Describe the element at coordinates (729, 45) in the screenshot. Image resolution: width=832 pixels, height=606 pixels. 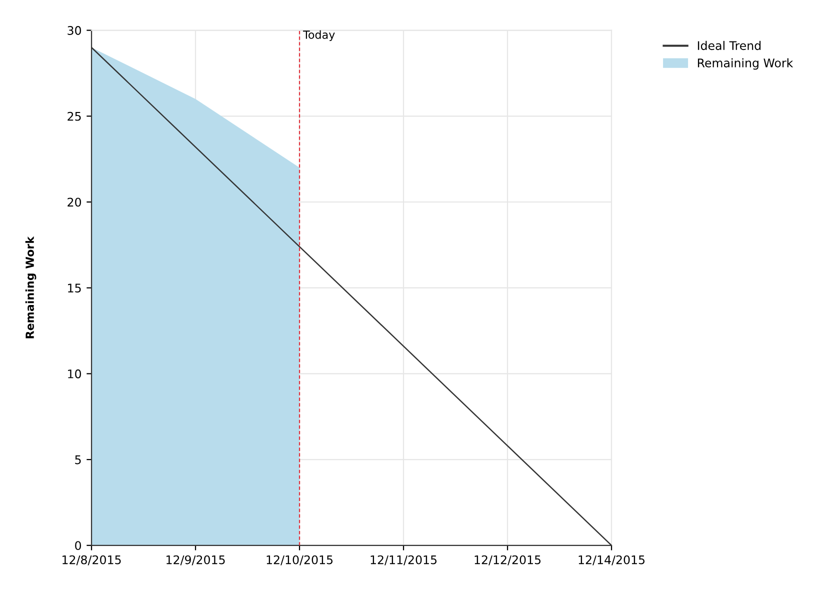
I see `legend-label: Ideal Trend` at that location.